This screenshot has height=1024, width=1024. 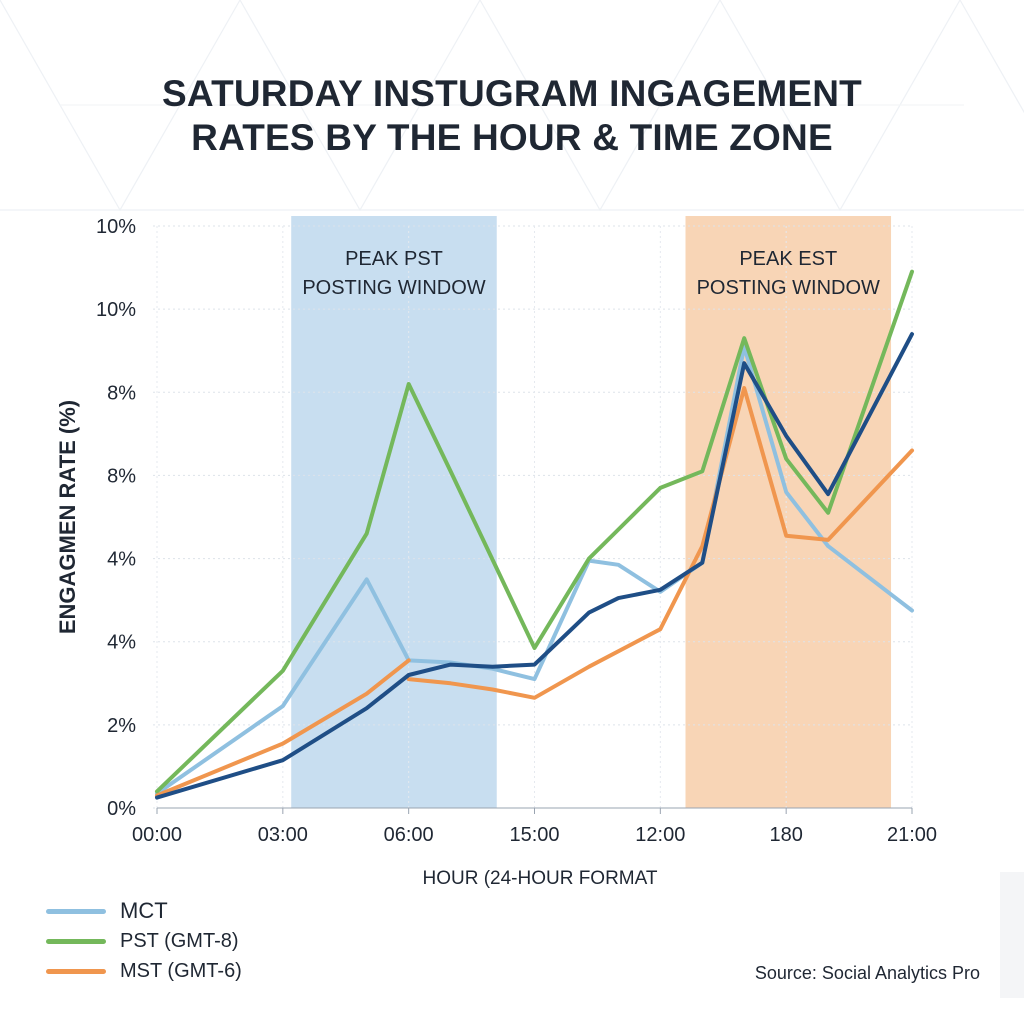 I want to click on y-tick-label-6: 10%, so click(x=116, y=310).